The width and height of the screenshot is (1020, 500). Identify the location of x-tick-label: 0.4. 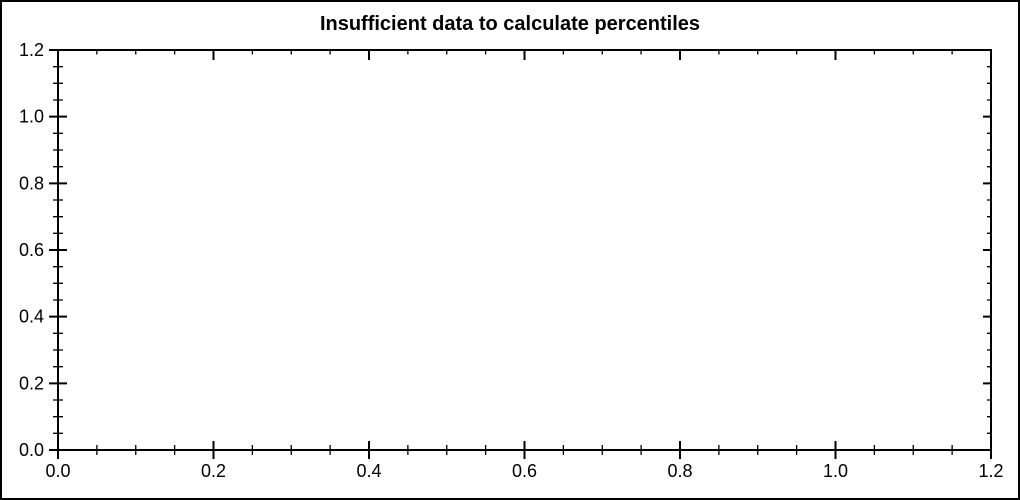
(368, 471).